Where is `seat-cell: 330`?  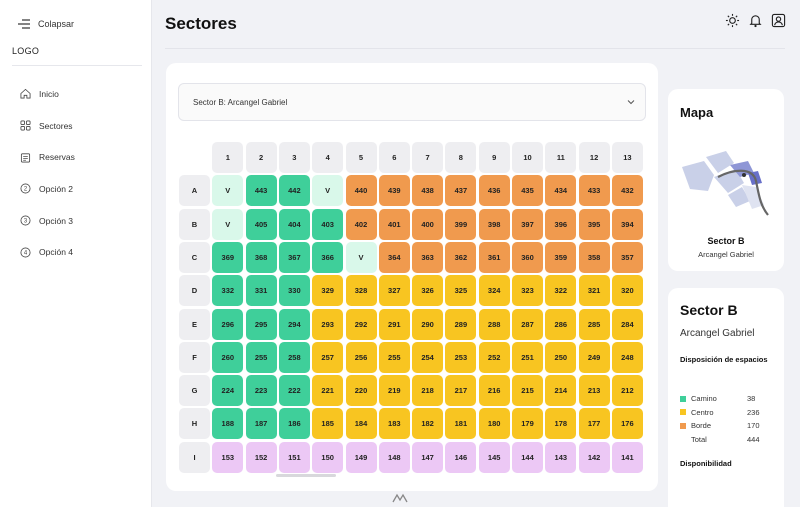 seat-cell: 330 is located at coordinates (294, 291).